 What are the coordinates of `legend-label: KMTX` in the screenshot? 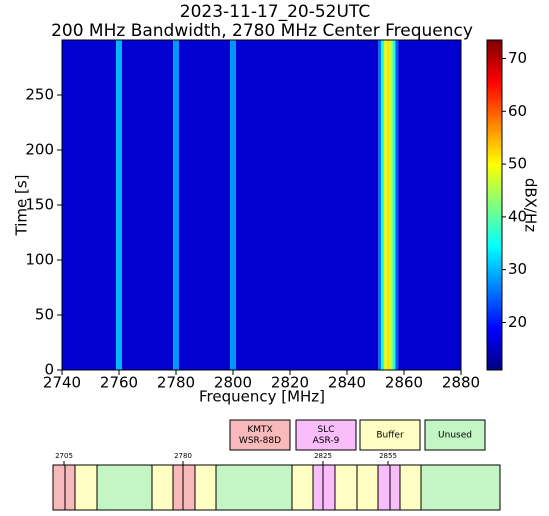 It's located at (259, 430).